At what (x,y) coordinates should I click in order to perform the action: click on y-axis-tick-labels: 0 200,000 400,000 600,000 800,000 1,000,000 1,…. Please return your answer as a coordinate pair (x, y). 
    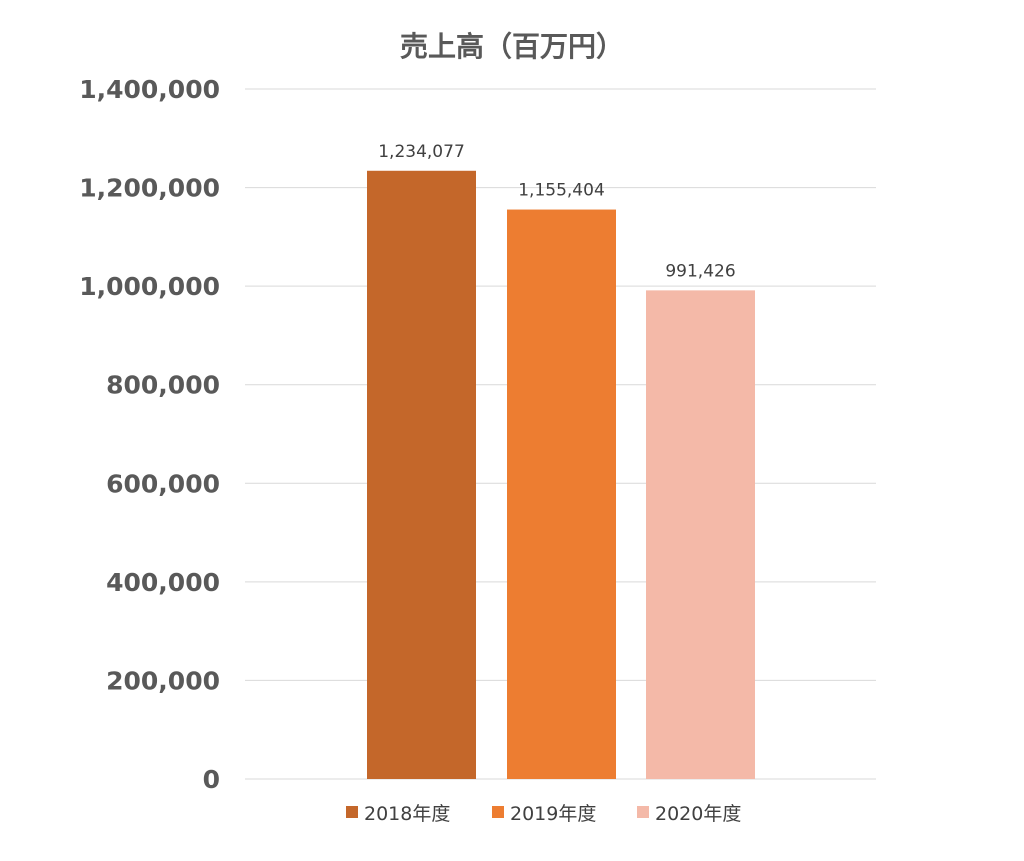
    Looking at the image, I should click on (149, 434).